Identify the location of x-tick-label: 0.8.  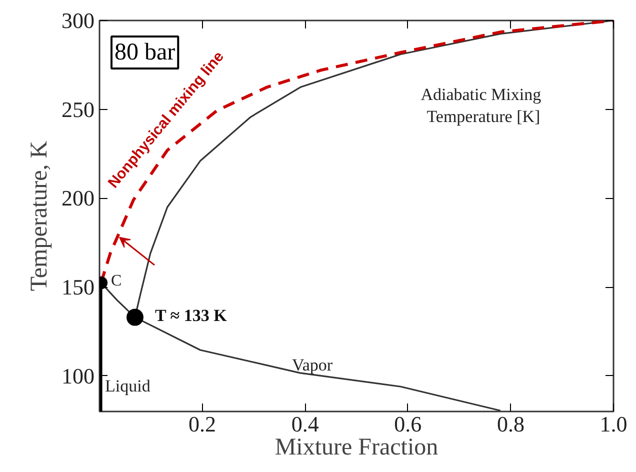
(510, 424).